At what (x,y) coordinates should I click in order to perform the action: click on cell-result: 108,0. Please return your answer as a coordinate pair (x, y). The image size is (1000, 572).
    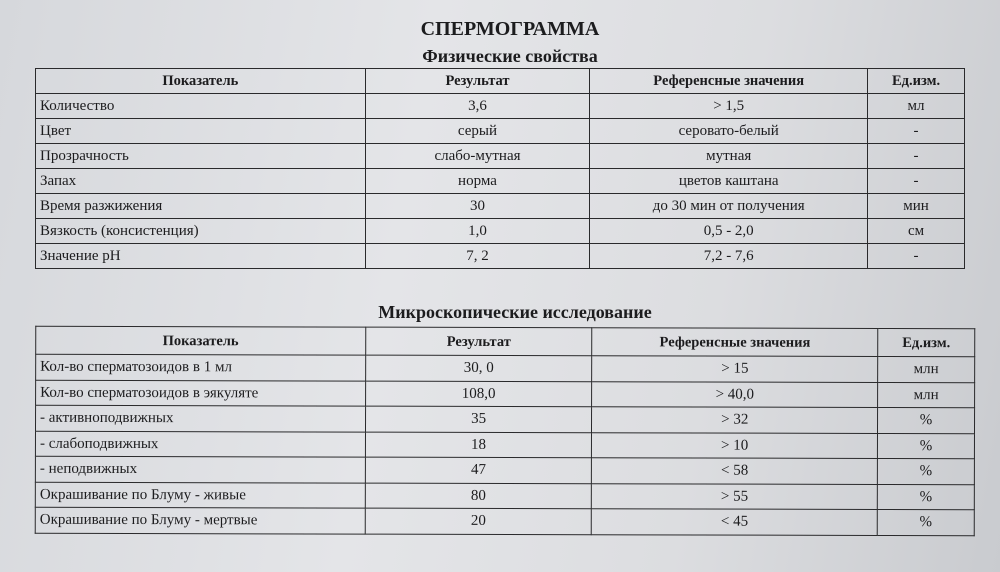
    Looking at the image, I should click on (479, 393).